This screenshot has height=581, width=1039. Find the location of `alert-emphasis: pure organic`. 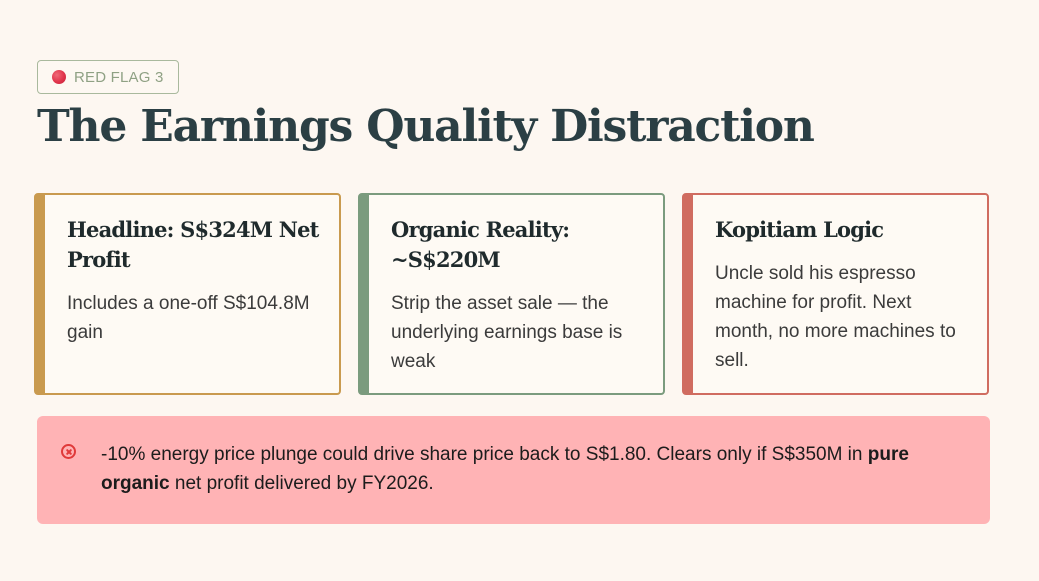

alert-emphasis: pure organic is located at coordinates (505, 469).